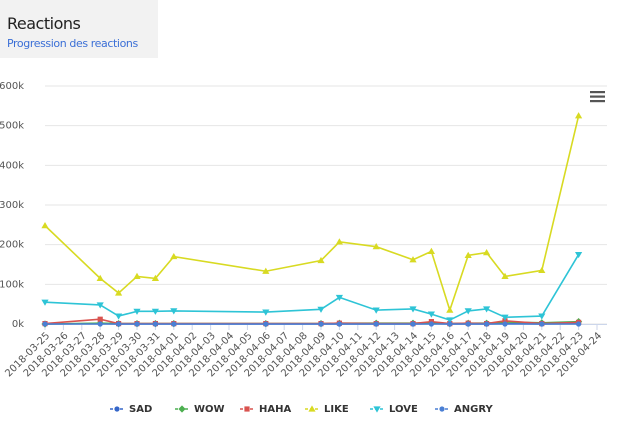 The image size is (619, 437). I want to click on y-tick-label: 300k, so click(12, 205).